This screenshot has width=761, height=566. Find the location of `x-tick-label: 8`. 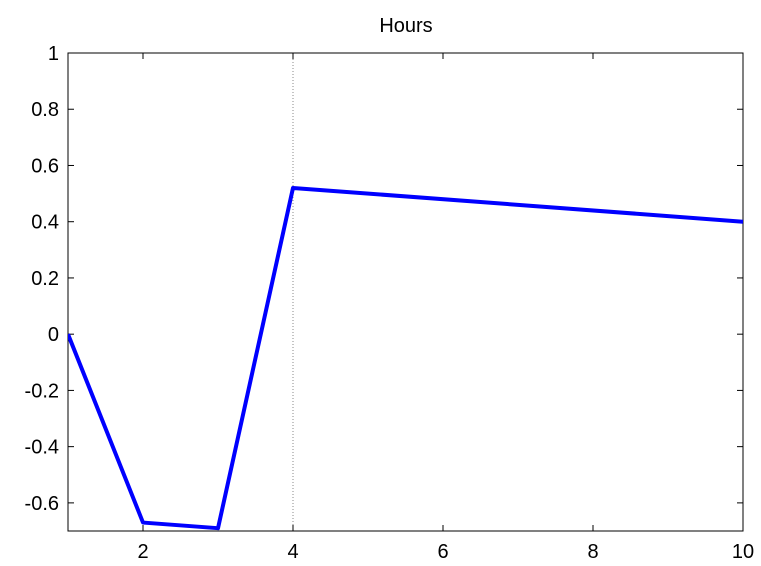

x-tick-label: 8 is located at coordinates (592, 552).